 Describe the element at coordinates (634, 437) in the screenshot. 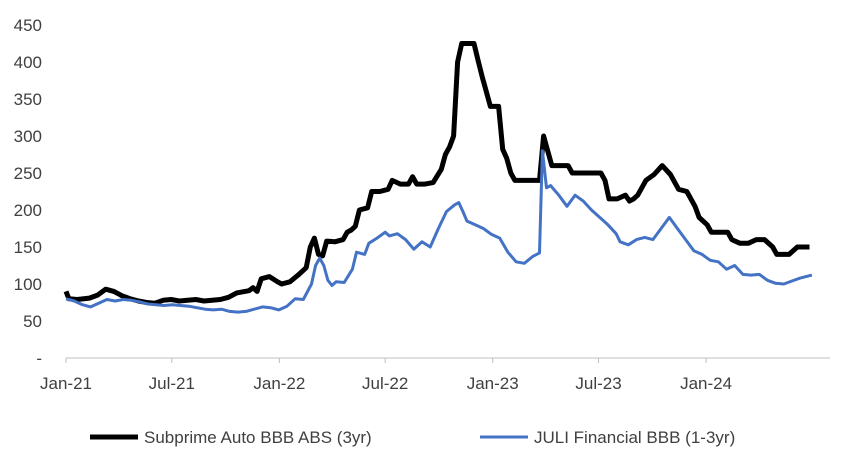

I see `legend-label-juli-financial: JULI Financial BBB (1-3yr)` at that location.